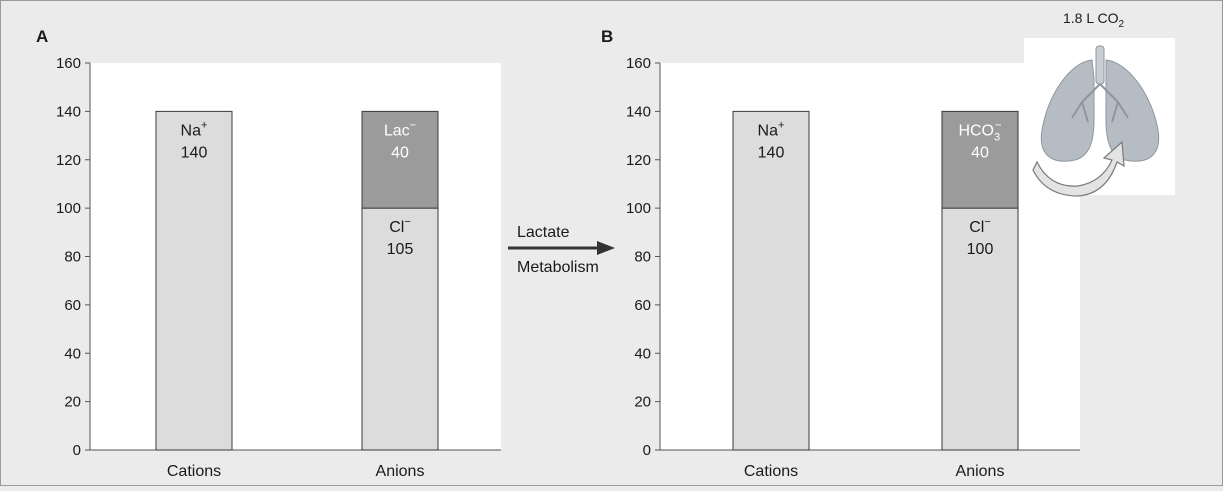  Describe the element at coordinates (72, 257) in the screenshot. I see `panel-a-y-tick-label: 80` at that location.